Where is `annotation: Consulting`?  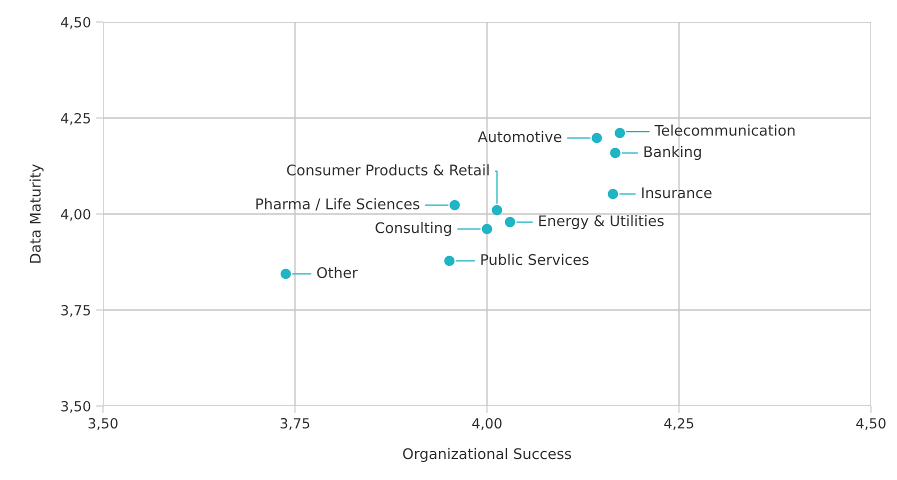
annotation: Consulting is located at coordinates (413, 229).